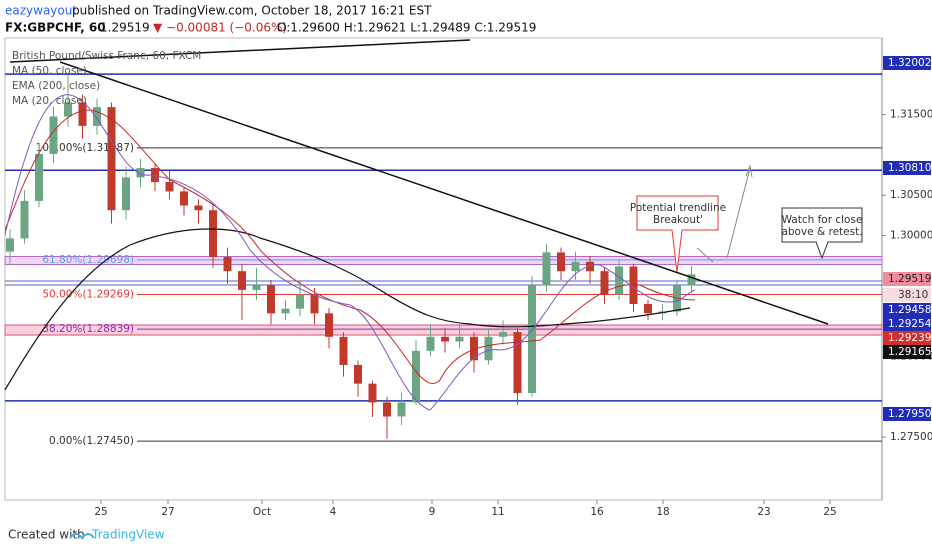  What do you see at coordinates (678, 208) in the screenshot?
I see `callout-text: Potential trendline` at bounding box center [678, 208].